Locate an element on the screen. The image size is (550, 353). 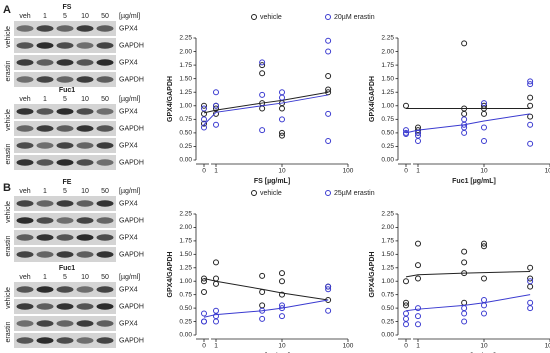
y-tick-label: 0.50 is located at coordinates (185, 133).